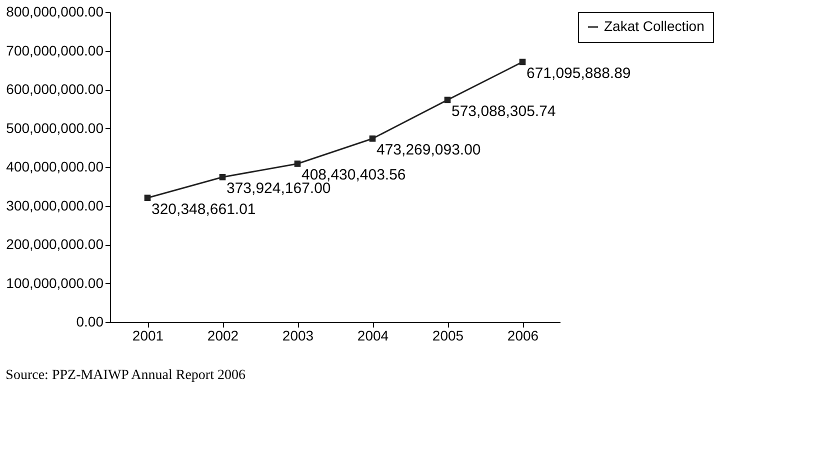 The image size is (835, 457). What do you see at coordinates (578, 73) in the screenshot?
I see `data-label: 671,095,888.89` at bounding box center [578, 73].